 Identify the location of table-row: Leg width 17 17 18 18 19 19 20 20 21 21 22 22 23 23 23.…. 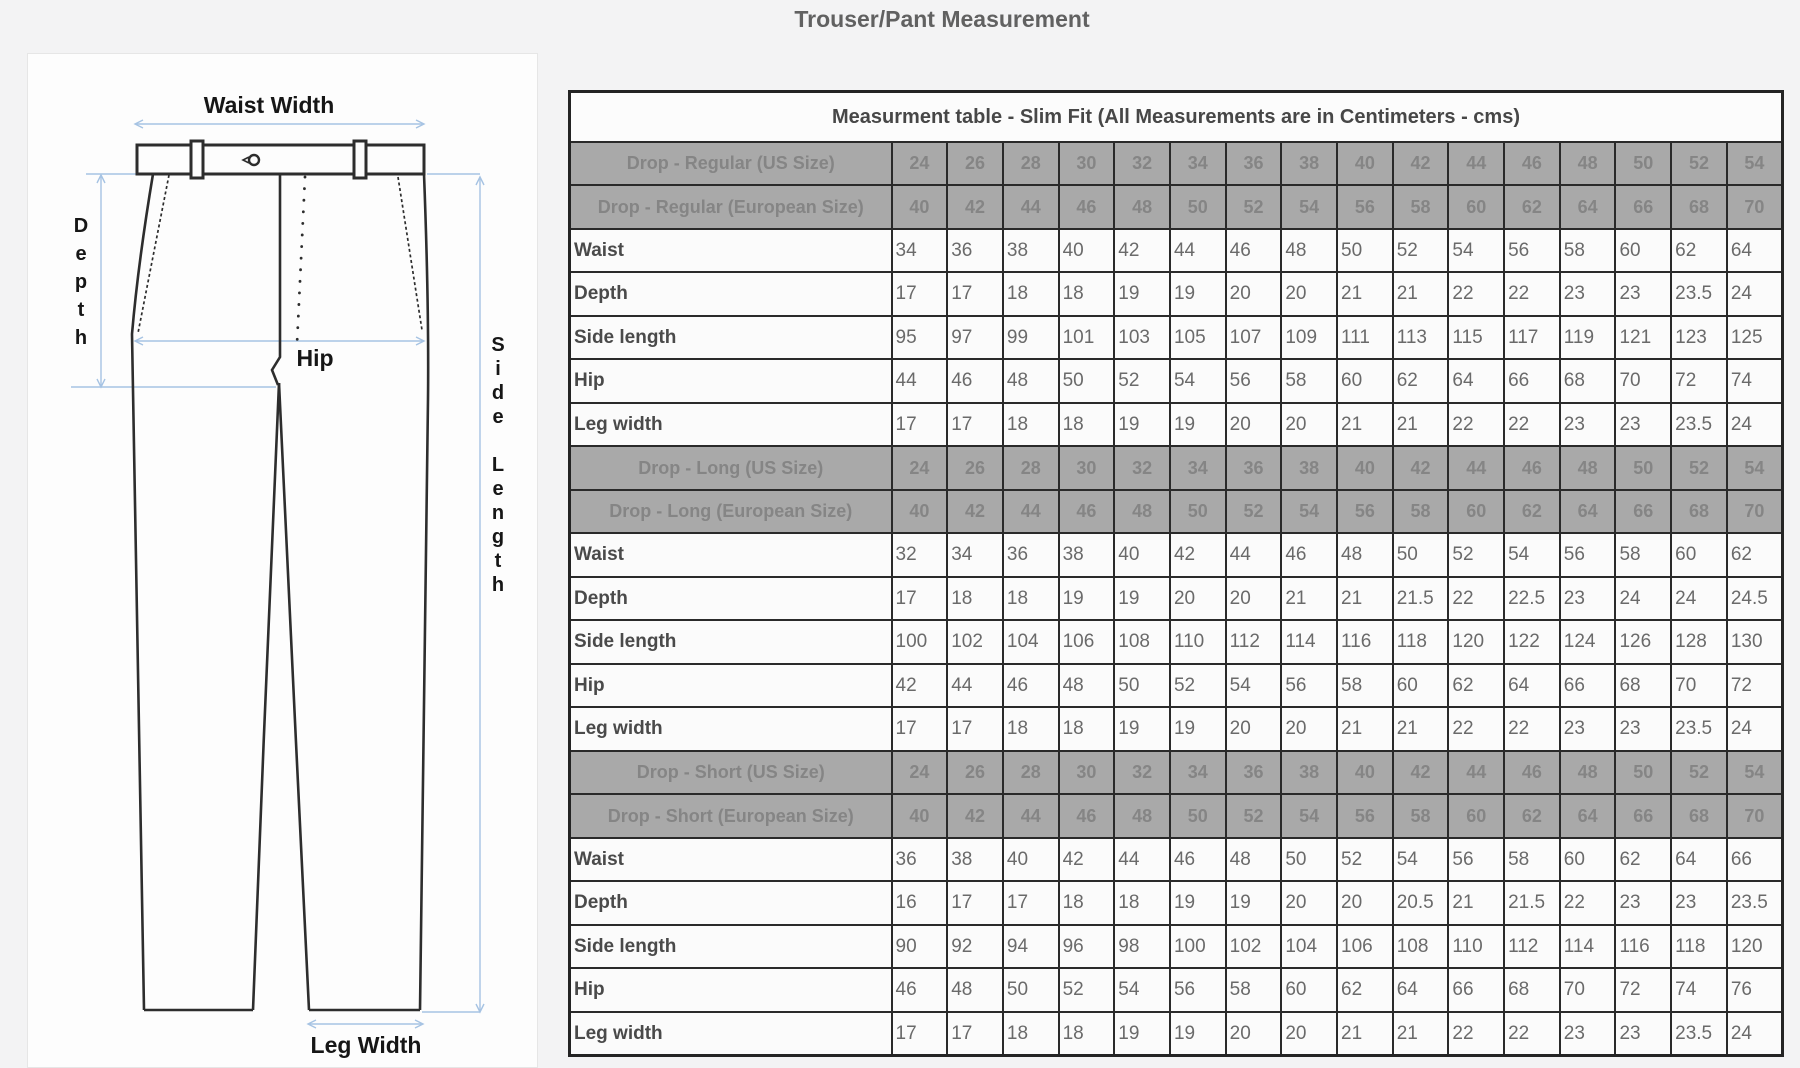
(1176, 729).